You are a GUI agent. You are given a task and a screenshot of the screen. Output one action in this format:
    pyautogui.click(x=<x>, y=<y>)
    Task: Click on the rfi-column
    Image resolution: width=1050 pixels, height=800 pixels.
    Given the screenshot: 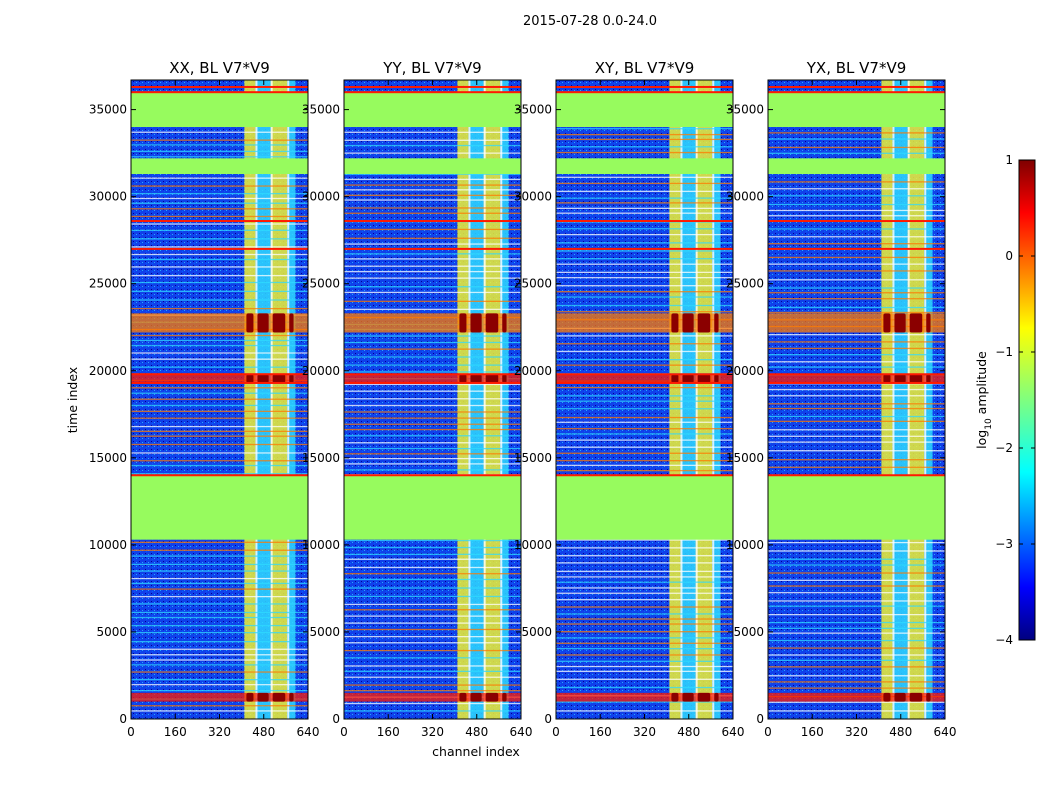 What is the action you would take?
    pyautogui.click(x=463, y=399)
    